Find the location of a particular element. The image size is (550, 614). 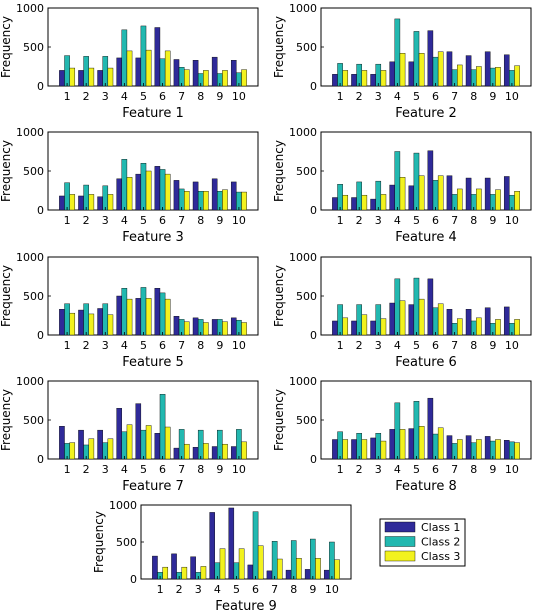

bar-class2-cat8 is located at coordinates (200, 444).